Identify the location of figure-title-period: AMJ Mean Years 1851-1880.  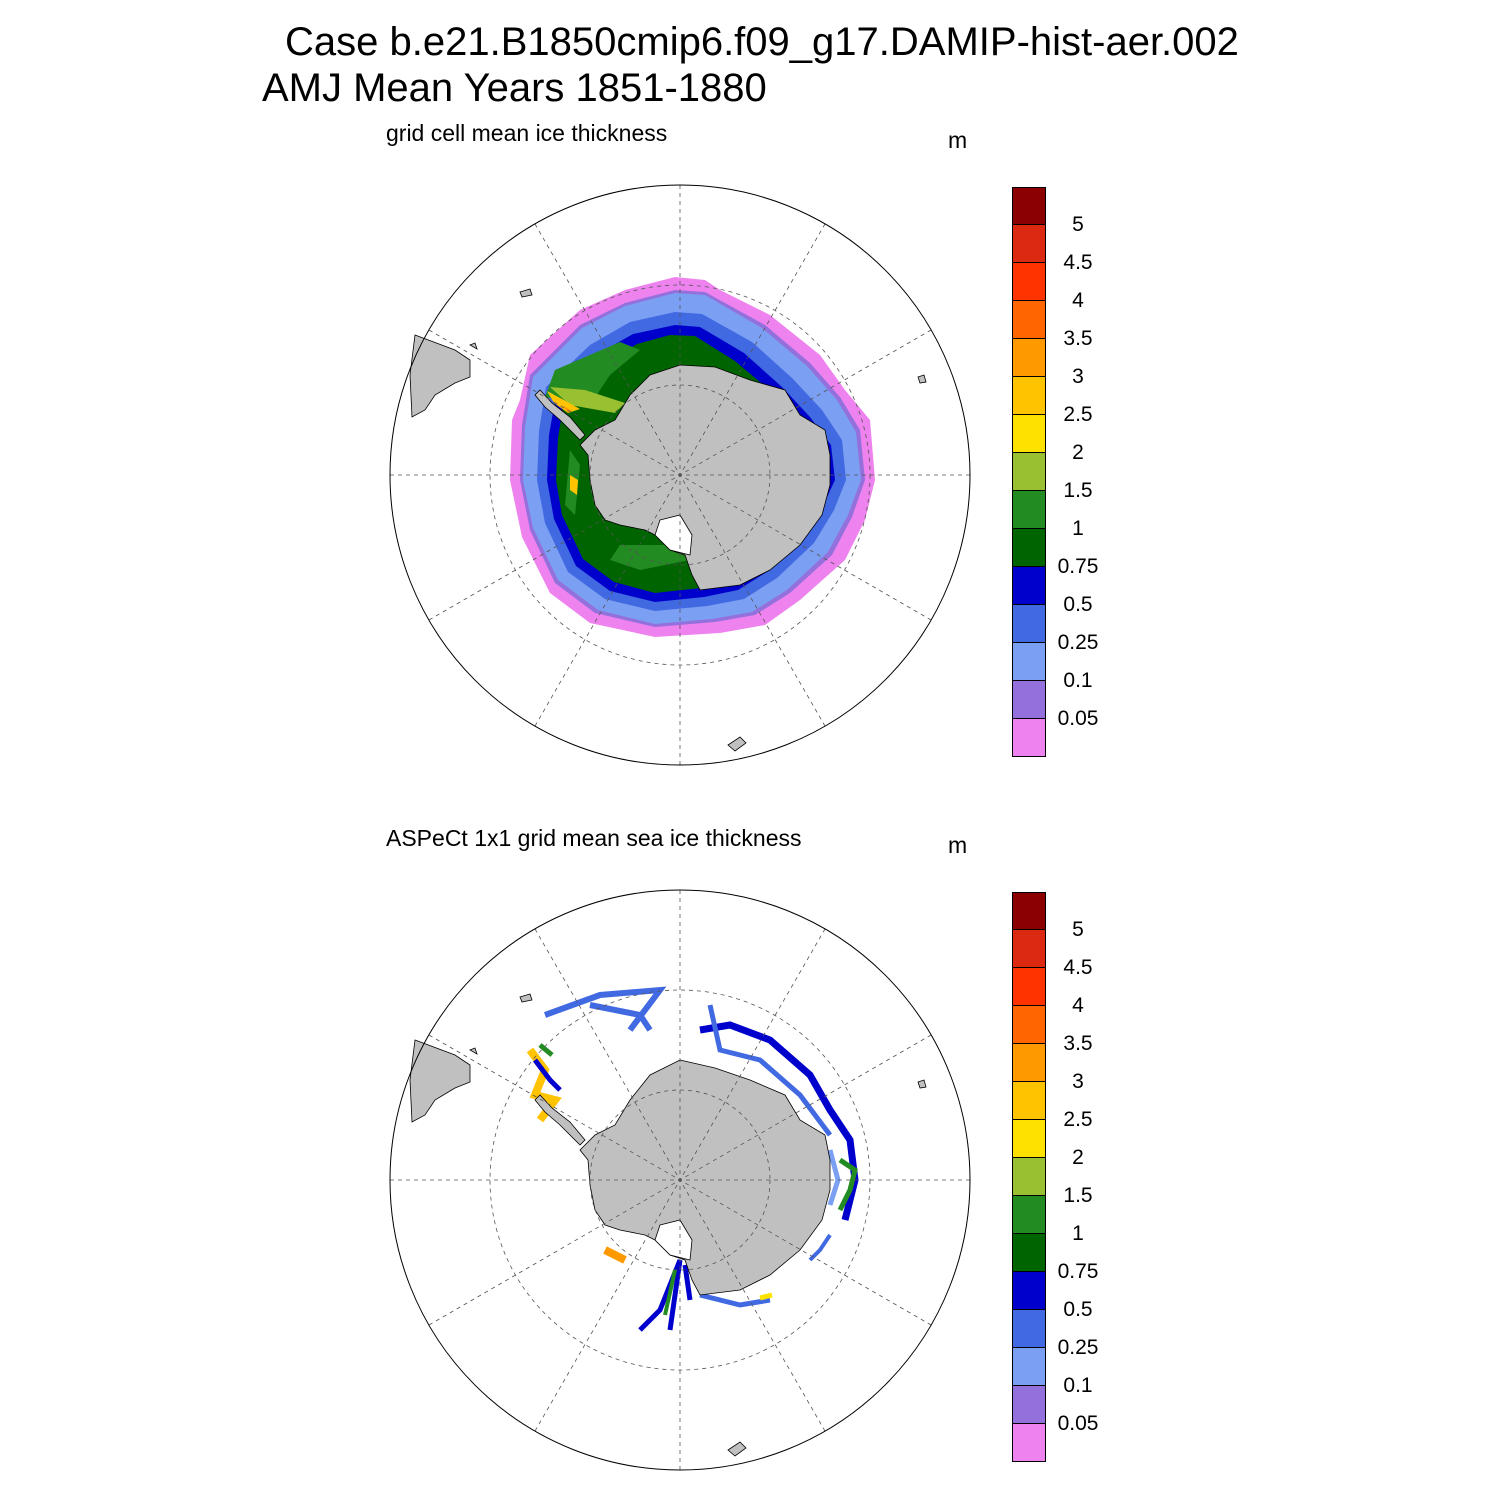
(514, 88).